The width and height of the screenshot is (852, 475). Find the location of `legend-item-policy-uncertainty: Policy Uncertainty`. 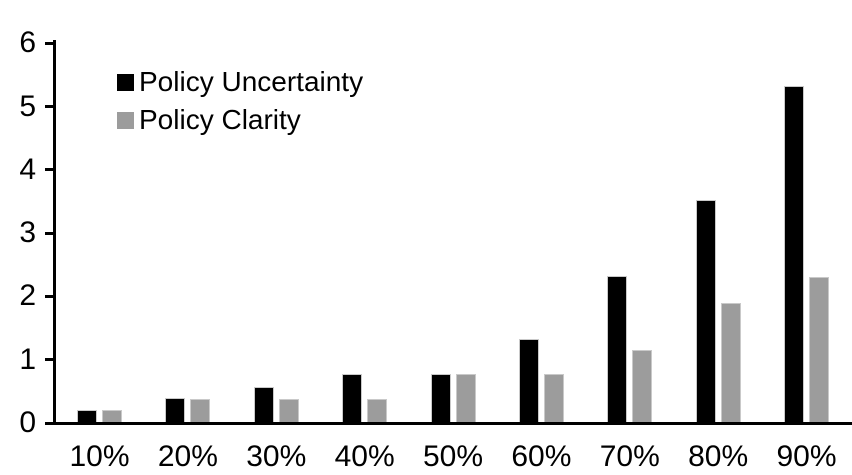

legend-item-policy-uncertainty: Policy Uncertainty is located at coordinates (240, 82).